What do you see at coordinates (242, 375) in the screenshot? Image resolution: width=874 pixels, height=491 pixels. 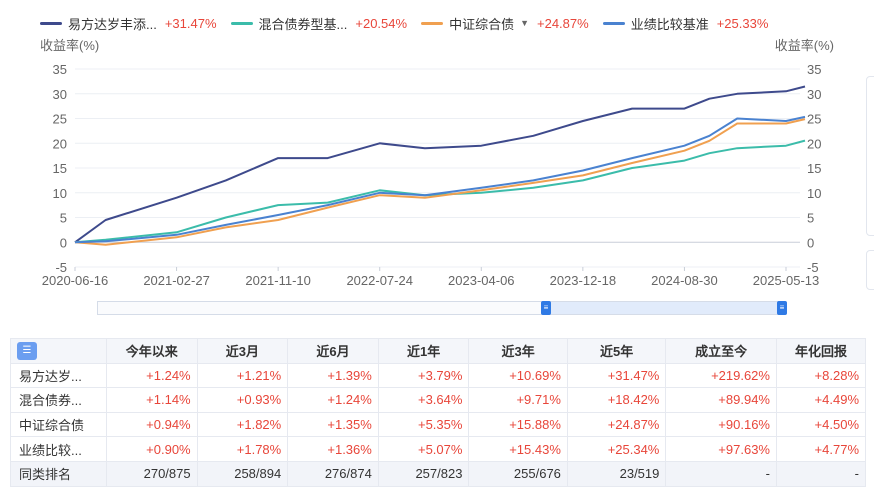 I see `table-cell: +1.21%` at bounding box center [242, 375].